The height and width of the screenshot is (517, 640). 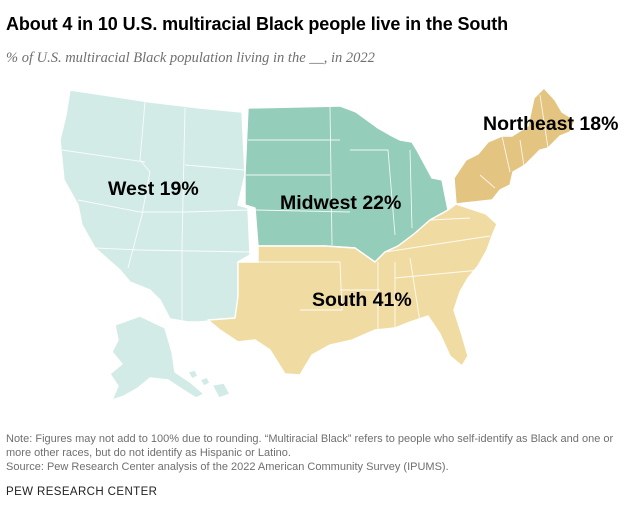 What do you see at coordinates (157, 358) in the screenshot?
I see `region-alaska` at bounding box center [157, 358].